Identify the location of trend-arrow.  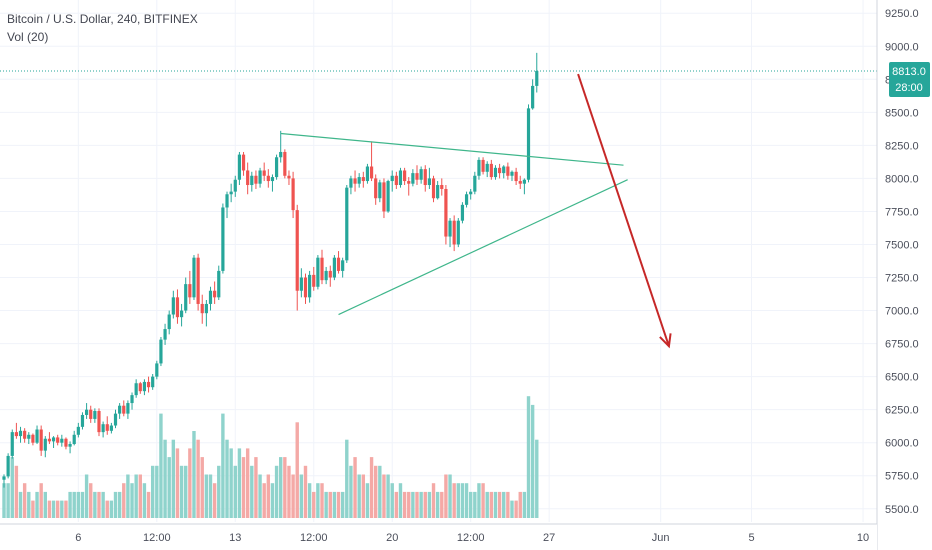
(623, 210).